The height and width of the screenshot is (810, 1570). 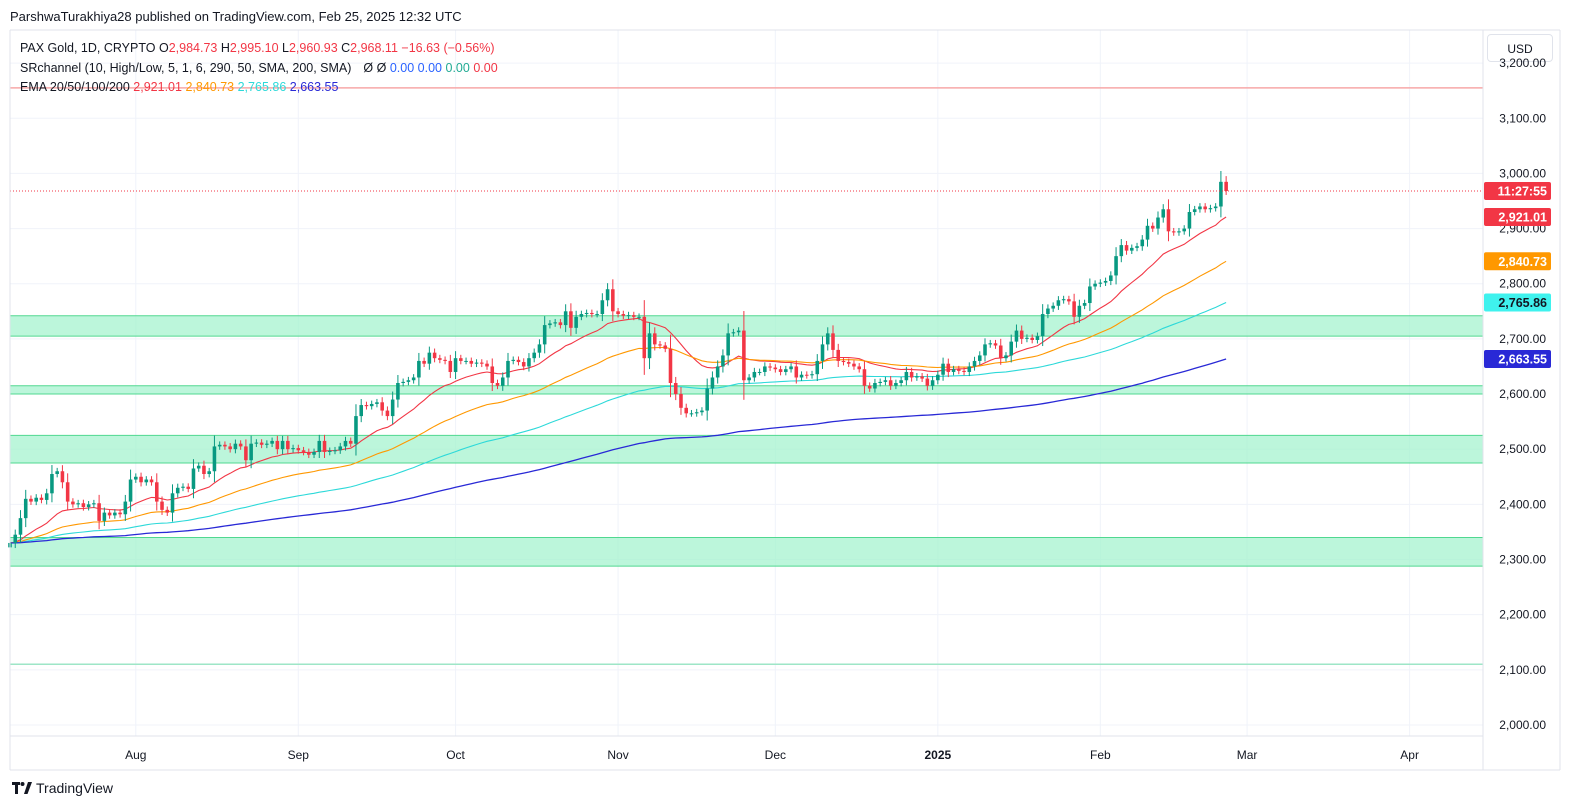 What do you see at coordinates (75, 87) in the screenshot?
I see `ema-label: EMA 20/50/100/200` at bounding box center [75, 87].